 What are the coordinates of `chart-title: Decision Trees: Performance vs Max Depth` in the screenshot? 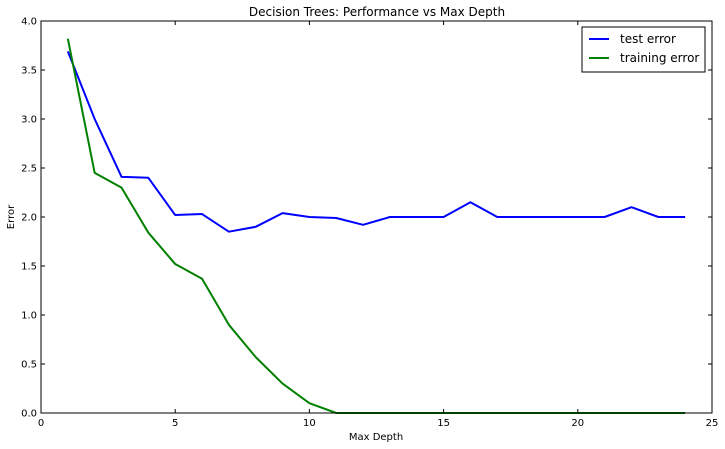 It's located at (377, 12).